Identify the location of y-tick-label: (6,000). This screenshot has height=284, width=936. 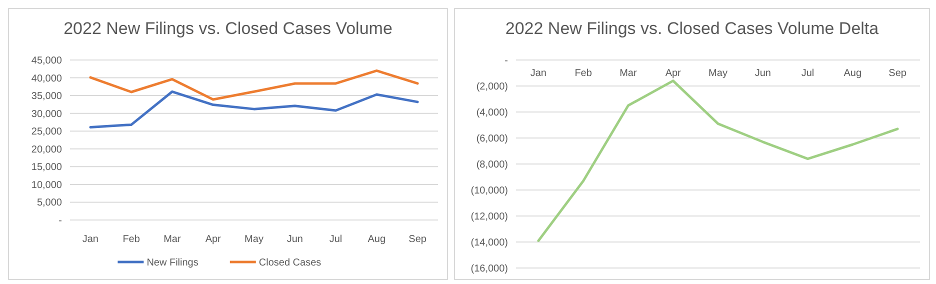
(492, 139).